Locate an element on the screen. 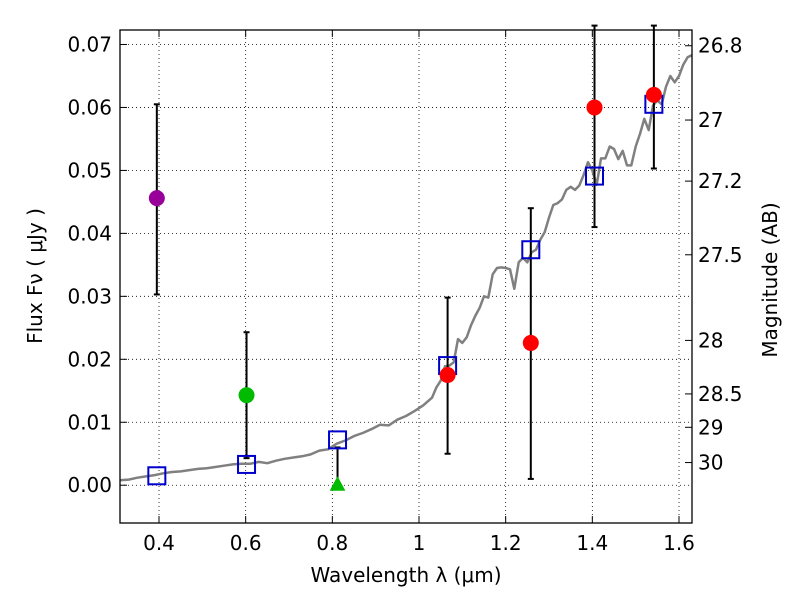 This screenshot has width=800, height=600. x-tick-label: 0.6 is located at coordinates (246, 543).